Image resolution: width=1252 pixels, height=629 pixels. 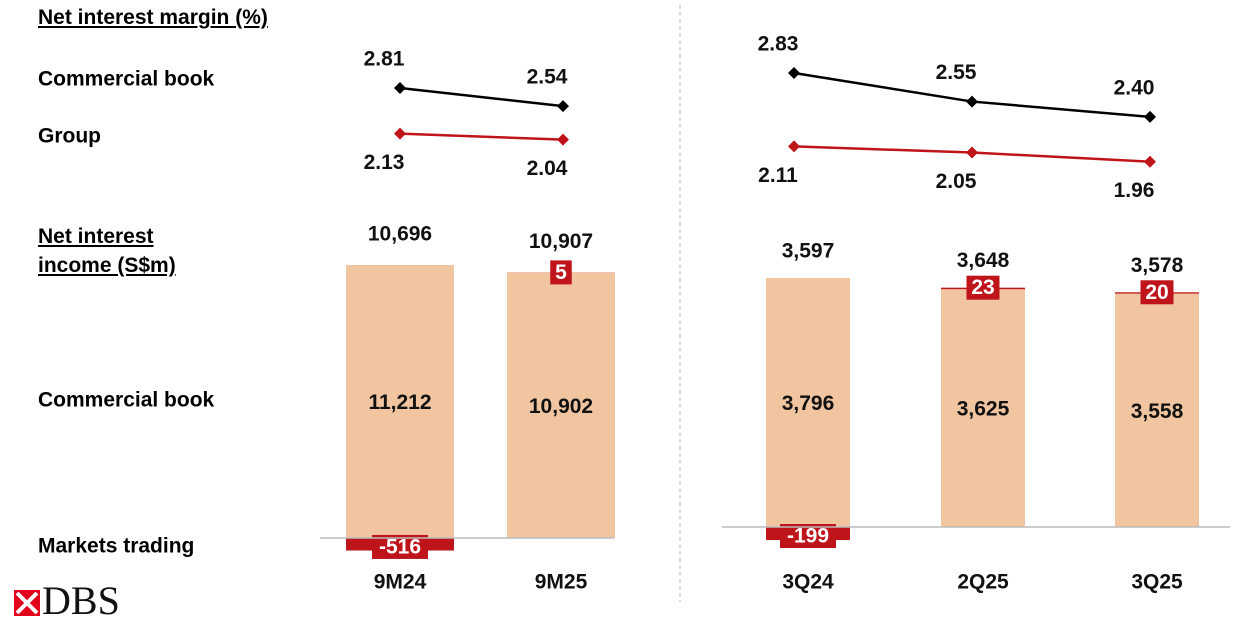 What do you see at coordinates (956, 181) in the screenshot?
I see `value-label: 2.05` at bounding box center [956, 181].